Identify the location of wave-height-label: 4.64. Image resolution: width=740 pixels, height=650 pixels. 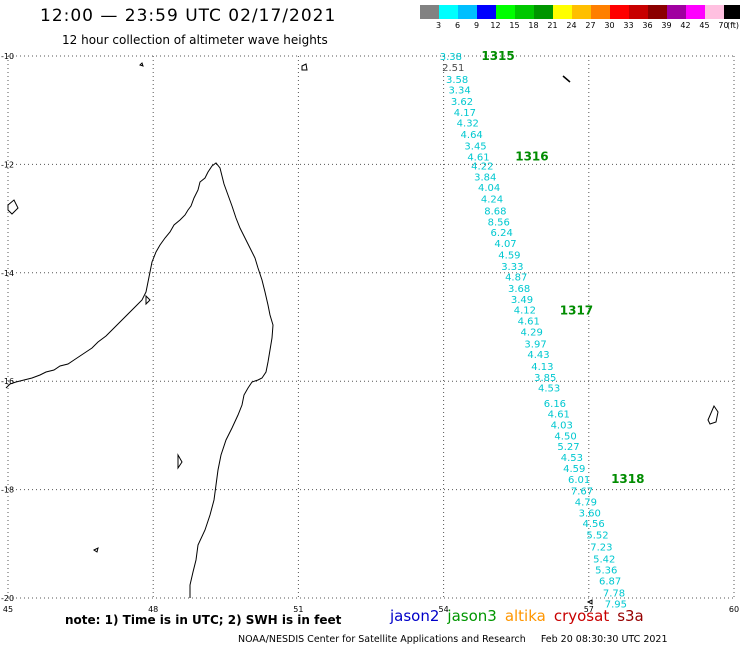
(472, 135).